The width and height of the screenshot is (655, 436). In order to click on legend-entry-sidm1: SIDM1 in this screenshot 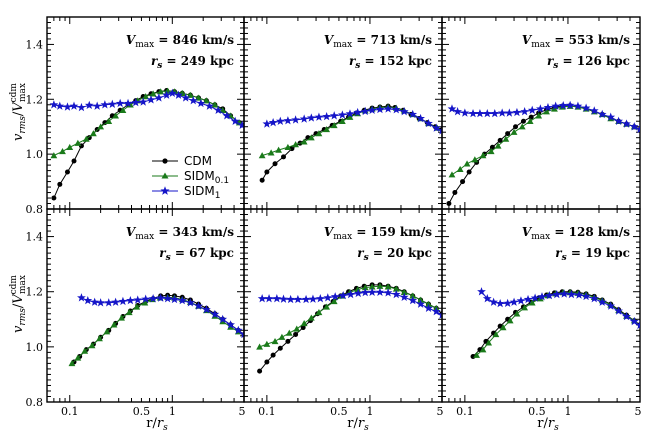, I will do `click(186, 192)`.